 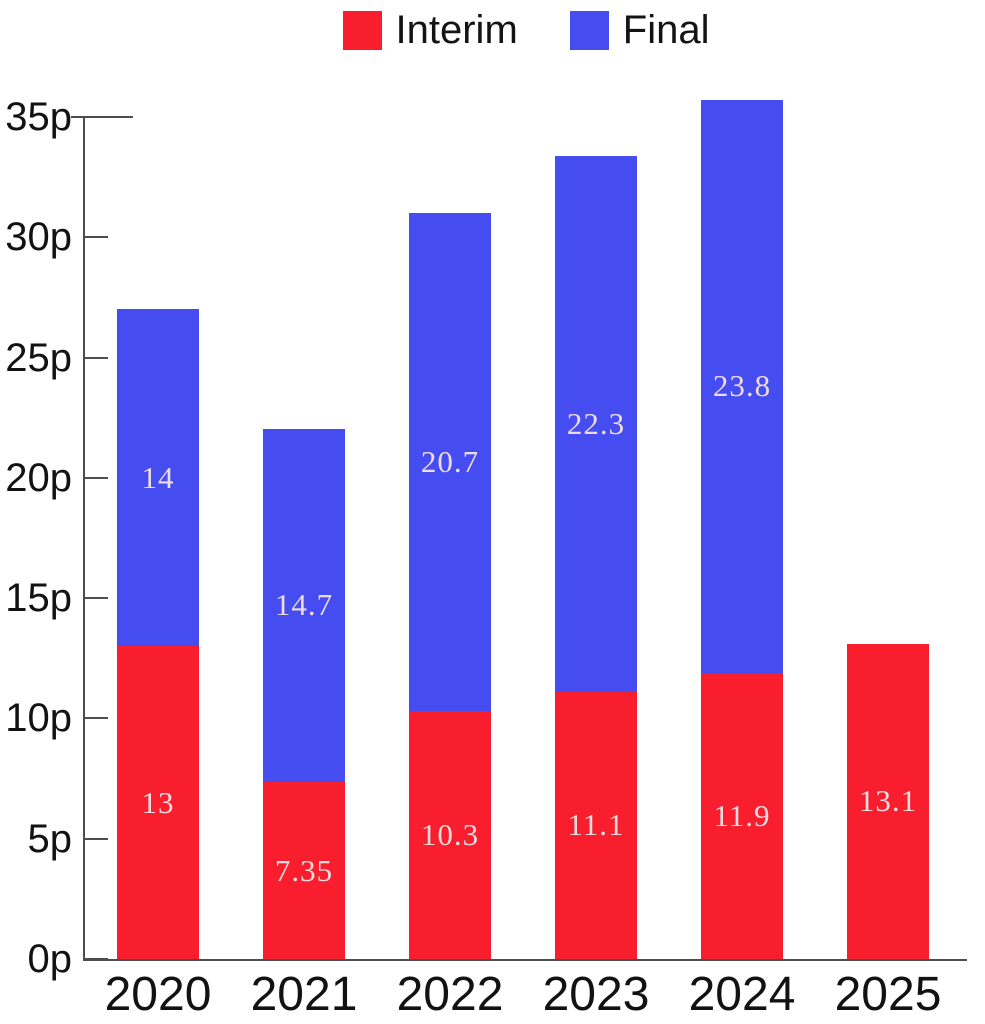 What do you see at coordinates (304, 994) in the screenshot?
I see `x-axis-label-2021: 2021` at bounding box center [304, 994].